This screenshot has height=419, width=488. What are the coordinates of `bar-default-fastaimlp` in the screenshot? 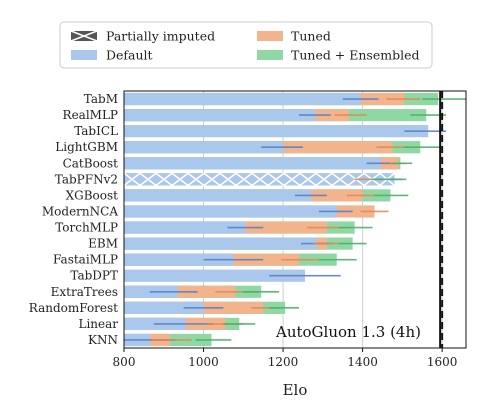 It's located at (179, 259).